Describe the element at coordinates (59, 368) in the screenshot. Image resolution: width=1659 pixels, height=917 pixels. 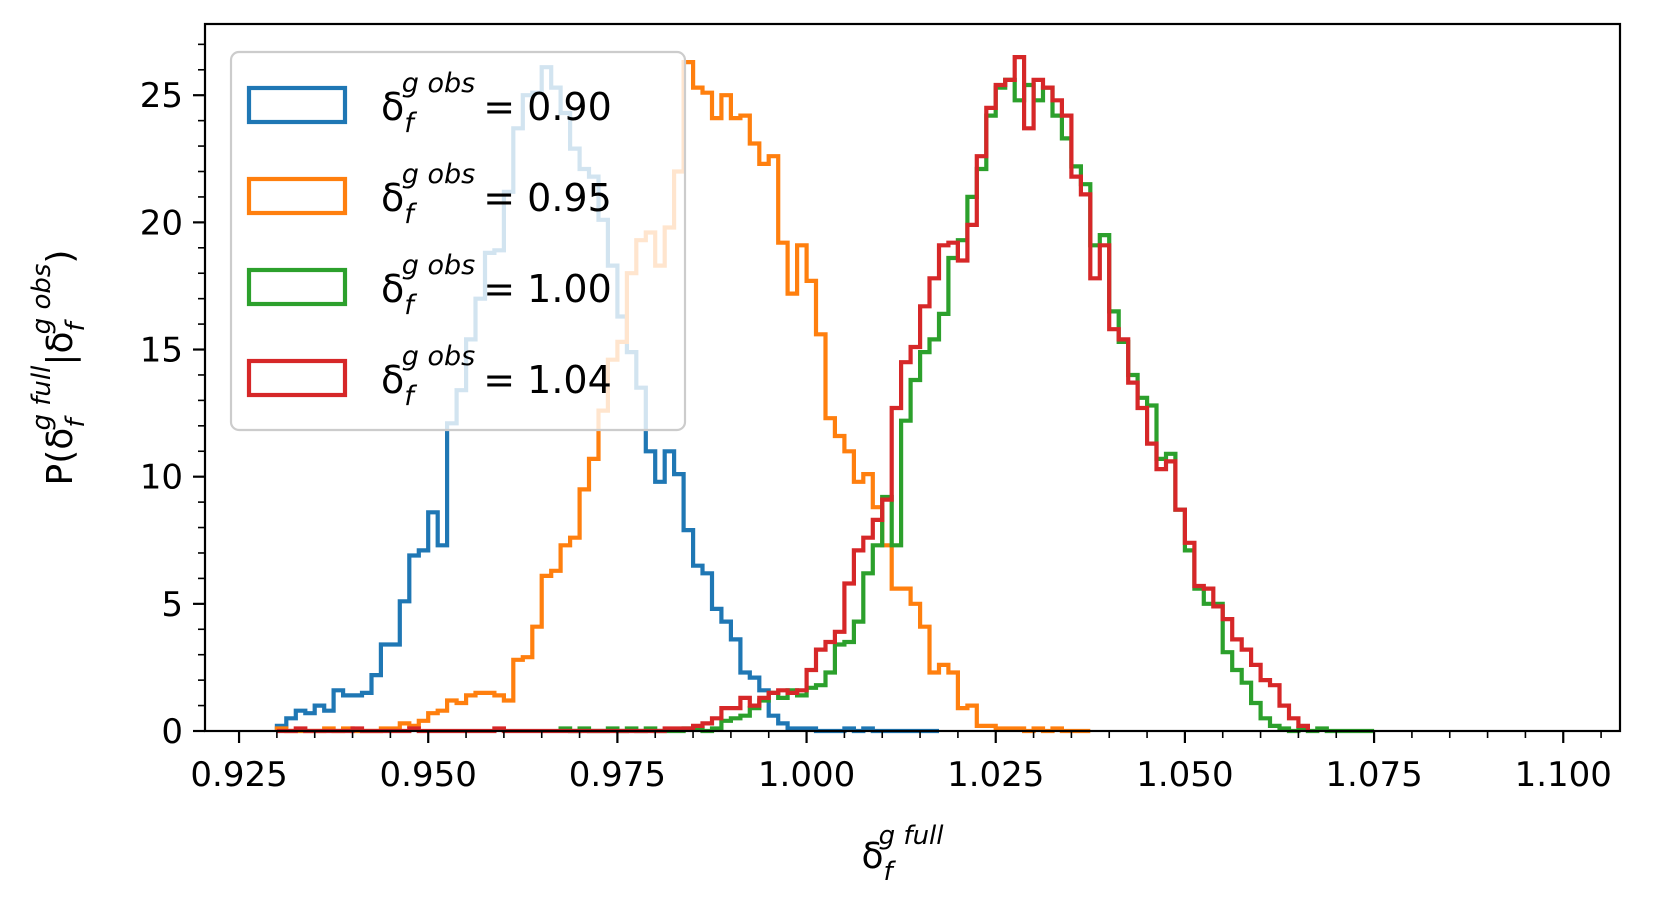
I see `y-axis-label: P(δfg full|δfg obs)` at that location.